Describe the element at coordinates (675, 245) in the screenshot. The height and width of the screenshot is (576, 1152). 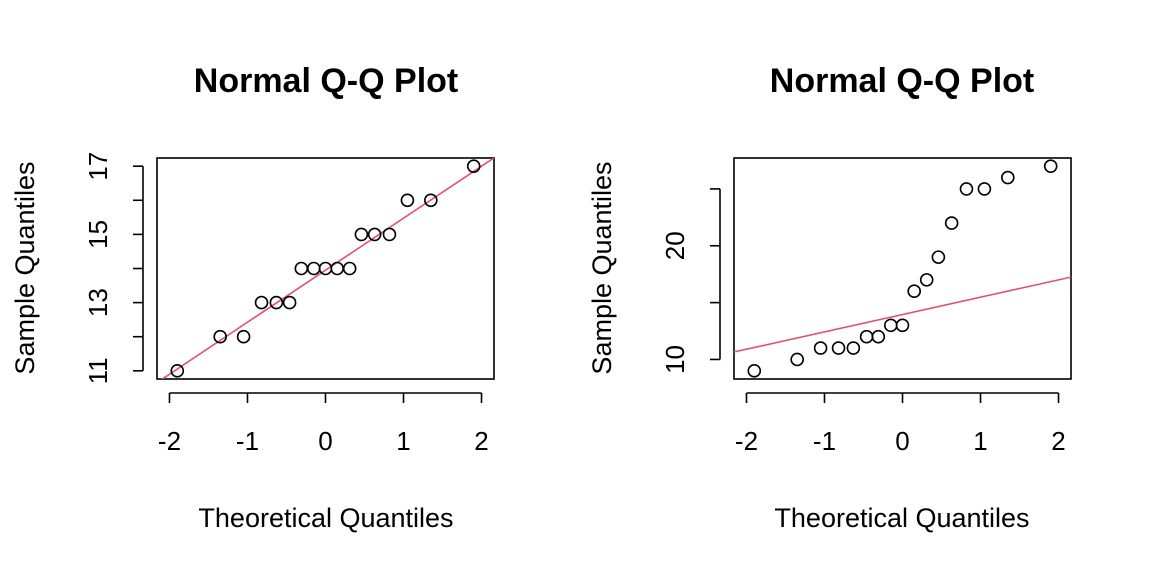
I see `y-tick-label: 20` at that location.